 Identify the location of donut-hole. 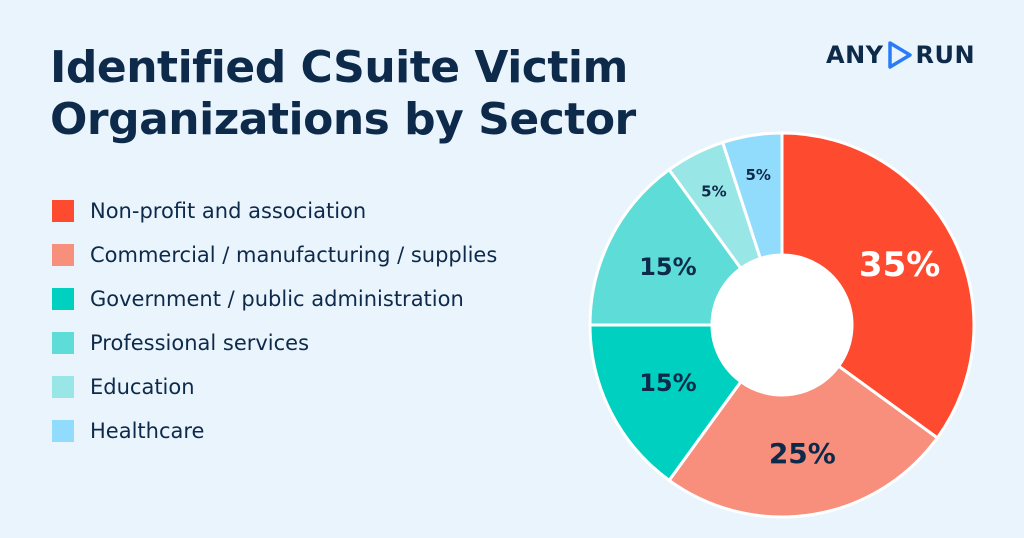
(782, 325).